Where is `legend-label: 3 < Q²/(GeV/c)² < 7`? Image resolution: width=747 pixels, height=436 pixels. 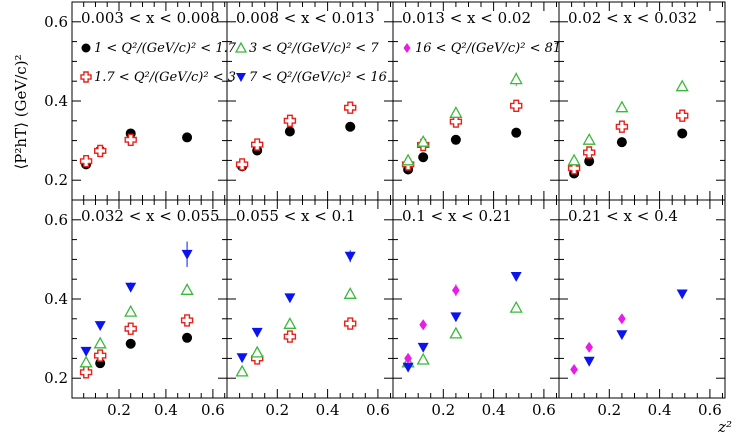 legend-label: 3 < Q²/(GeV/c)² < 7 is located at coordinates (314, 48).